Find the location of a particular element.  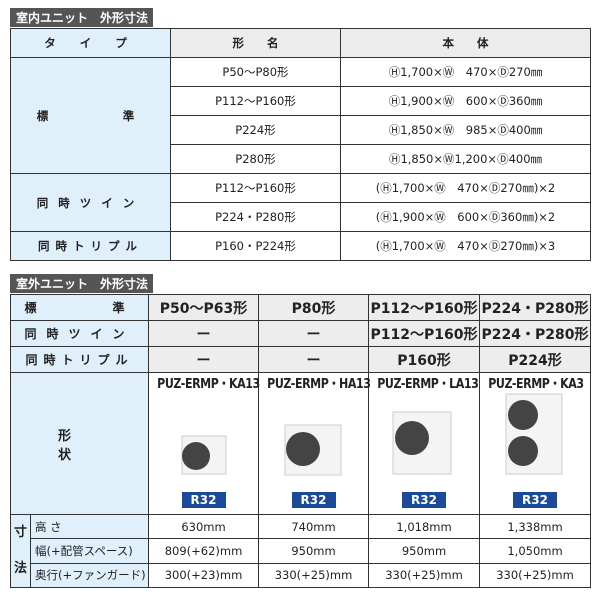

row-twin-label: 同時ツイン is located at coordinates (79, 333).